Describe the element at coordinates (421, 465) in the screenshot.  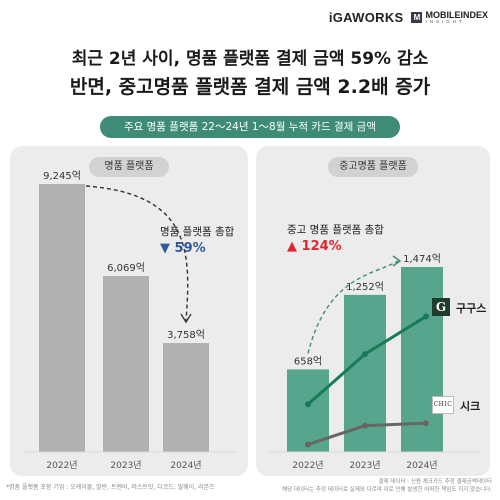
I see `secondhand-x-tick-3: 2024년` at that location.